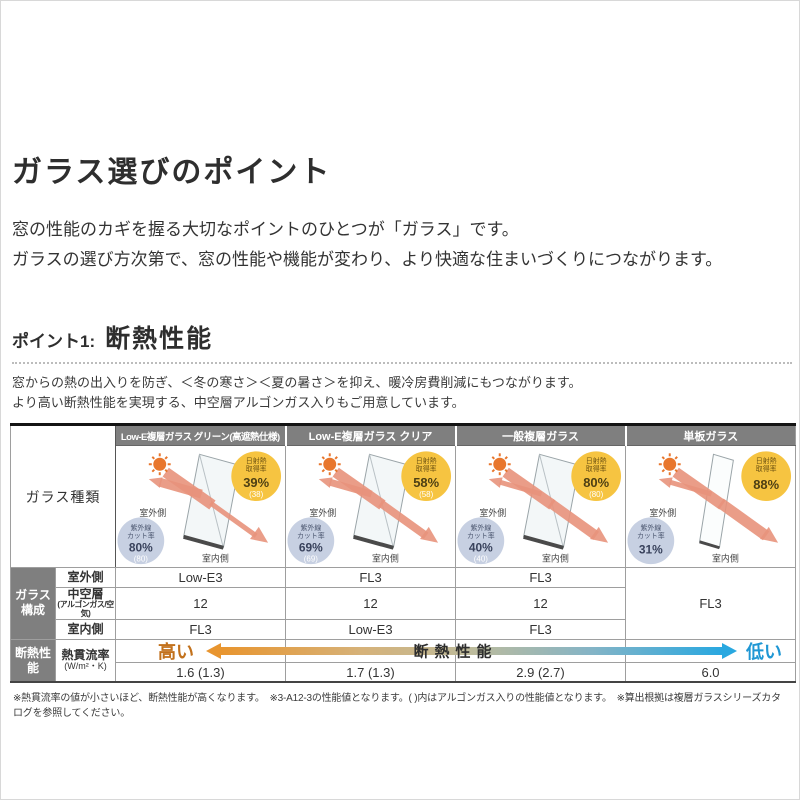 This screenshot has height=800, width=800. What do you see at coordinates (764, 651) in the screenshot?
I see `scale-low-label: 低い` at bounding box center [764, 651].